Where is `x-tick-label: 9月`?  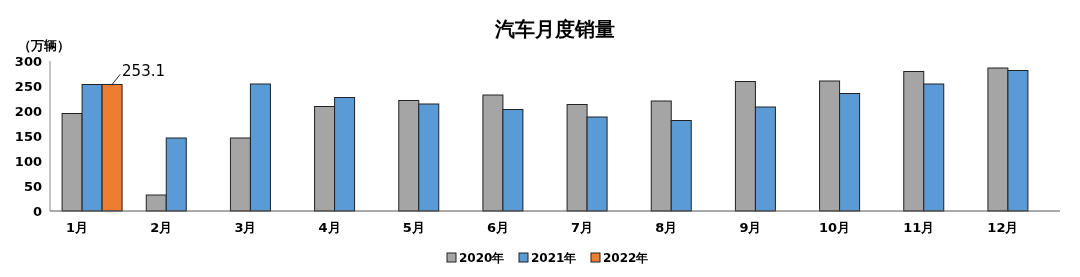 x-tick-label: 9月 is located at coordinates (750, 227).